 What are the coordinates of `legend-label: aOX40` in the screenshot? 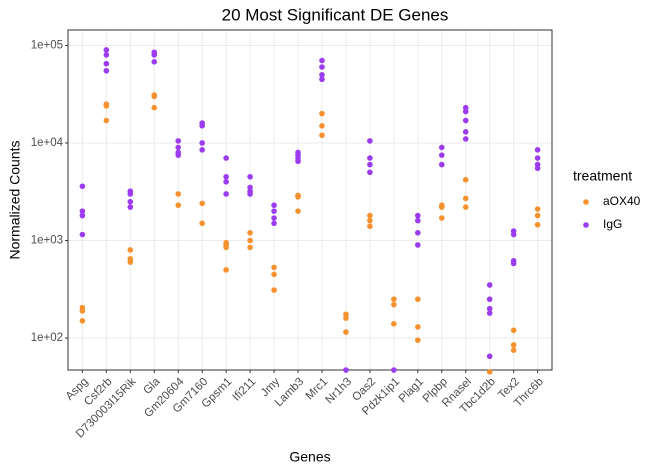 It's located at (622, 201).